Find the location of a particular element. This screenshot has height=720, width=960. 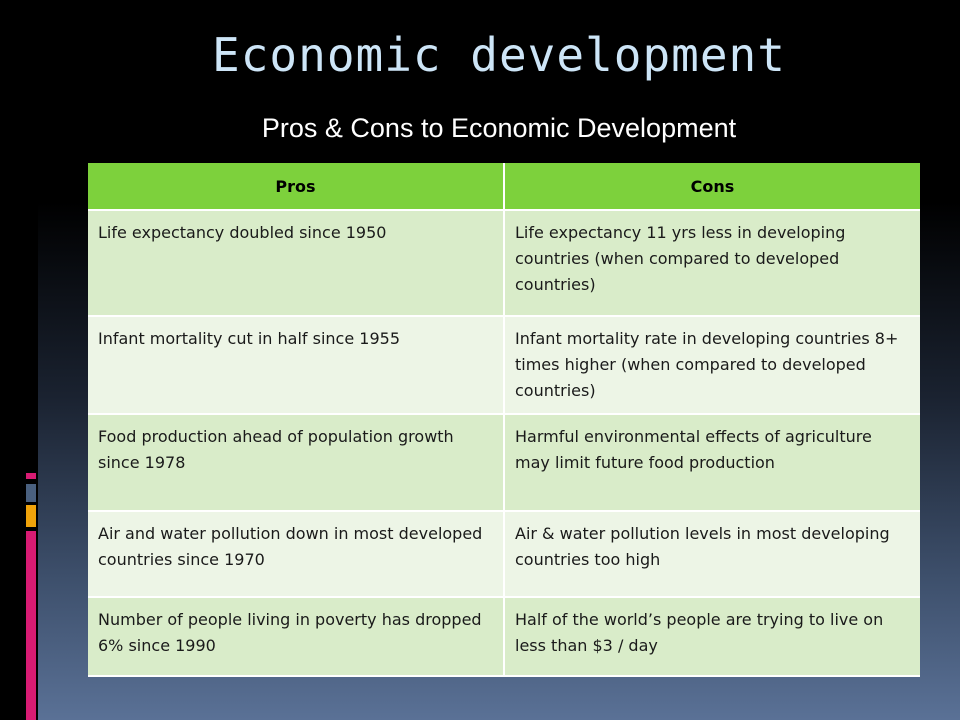

table-header-row: Pros Cons is located at coordinates (504, 187).